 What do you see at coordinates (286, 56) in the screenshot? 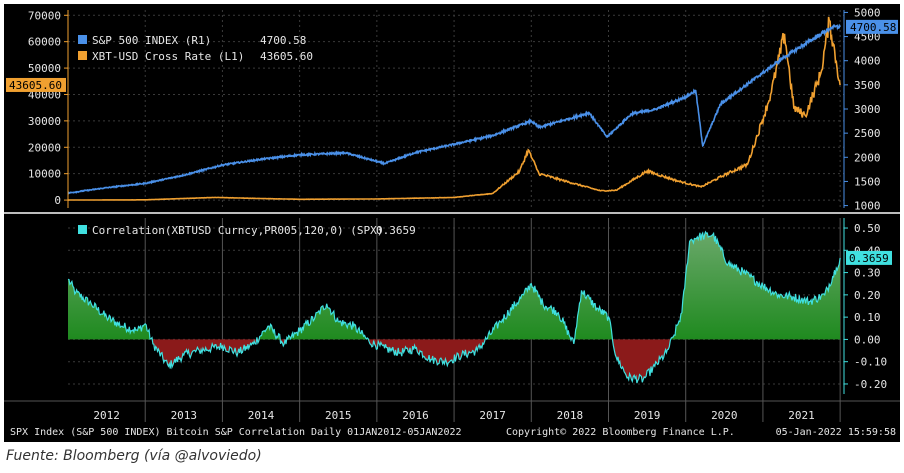
I see `legend-value-btc: 43605.60` at bounding box center [286, 56].